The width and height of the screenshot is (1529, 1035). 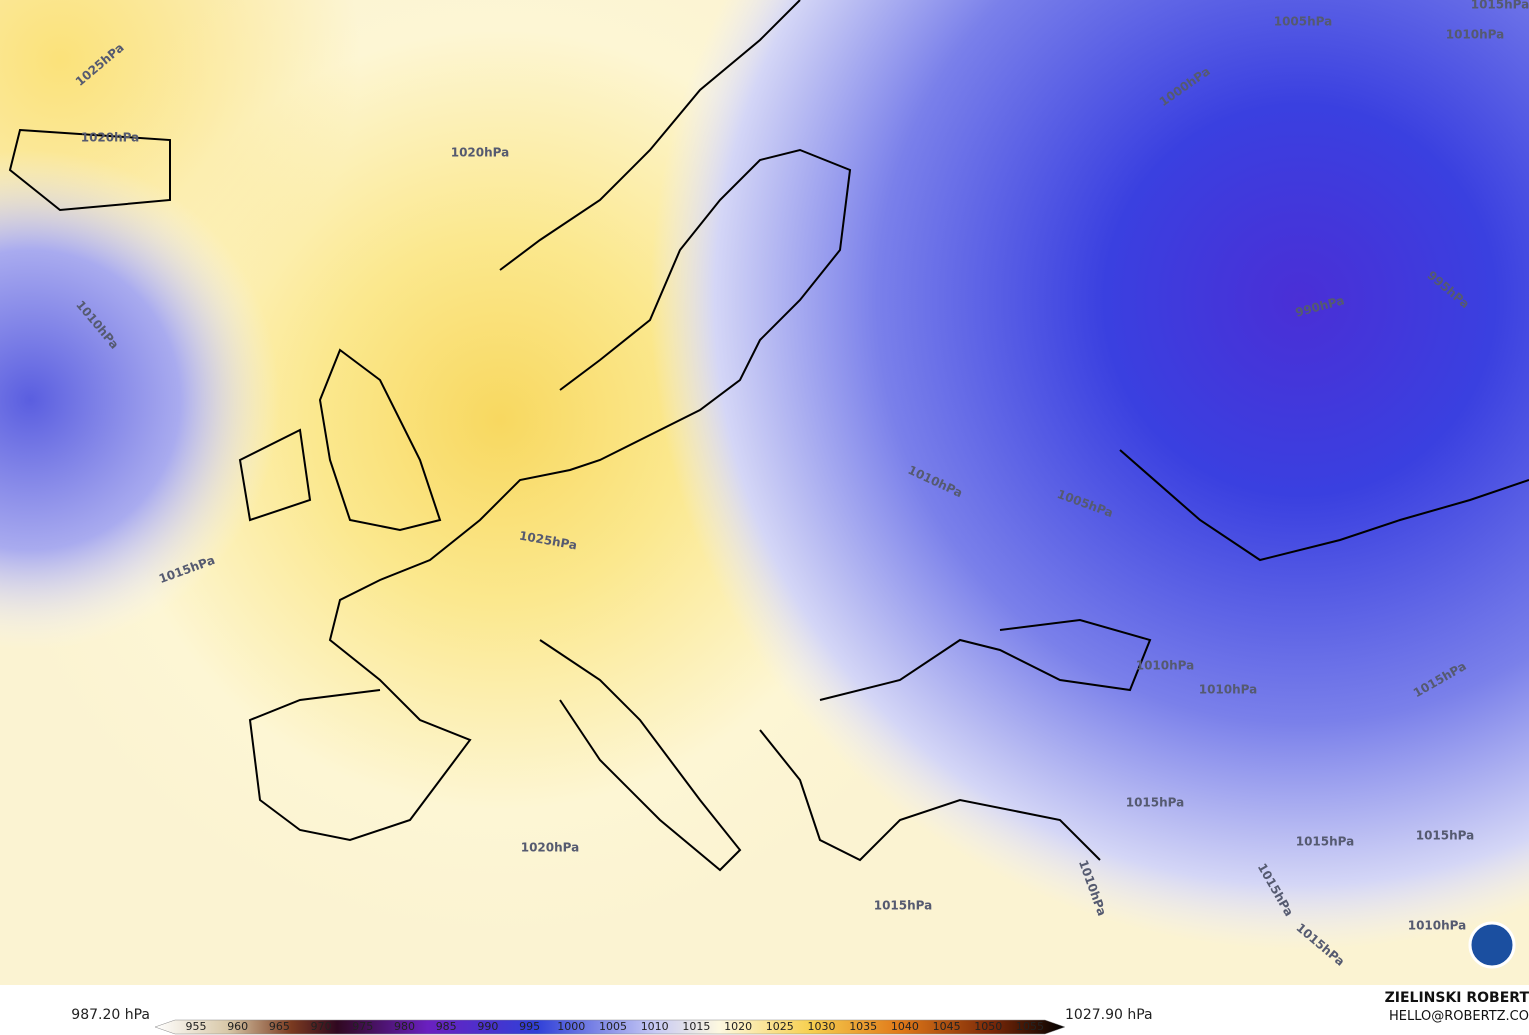 I want to click on colorbar-scale, so click(x=610, y=1027).